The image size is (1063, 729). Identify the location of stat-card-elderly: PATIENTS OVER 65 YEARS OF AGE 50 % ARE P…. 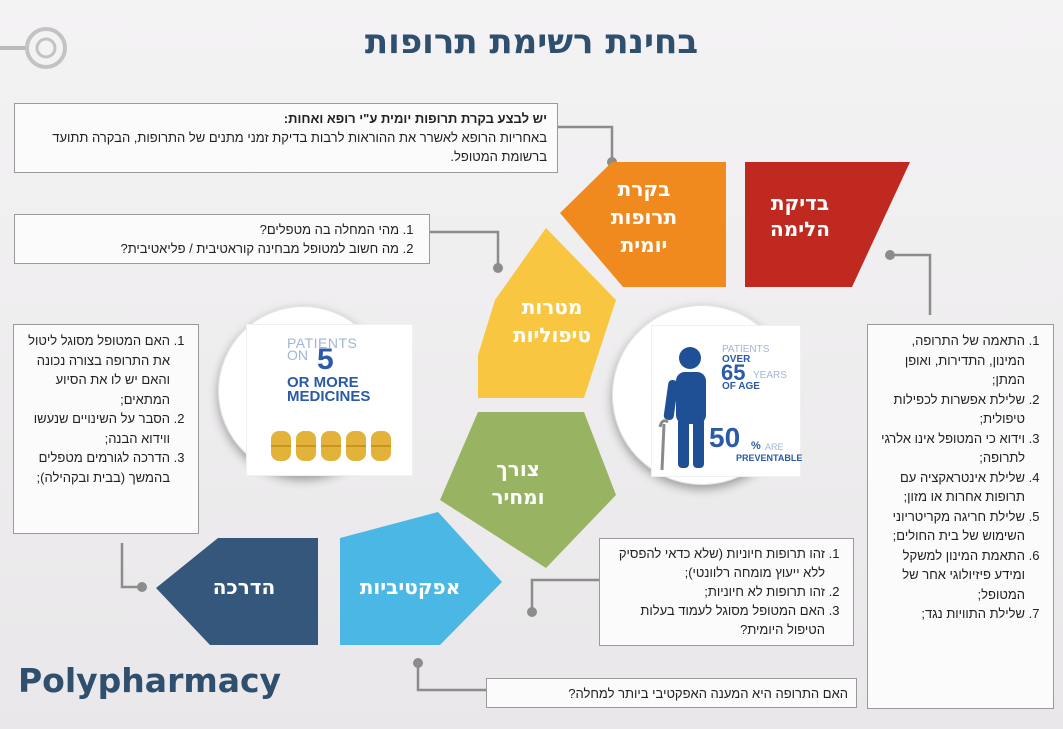
(727, 401).